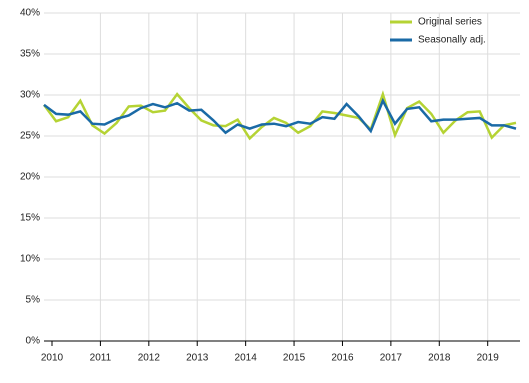  Describe the element at coordinates (30, 218) in the screenshot. I see `y-tick-label: 15%` at that location.